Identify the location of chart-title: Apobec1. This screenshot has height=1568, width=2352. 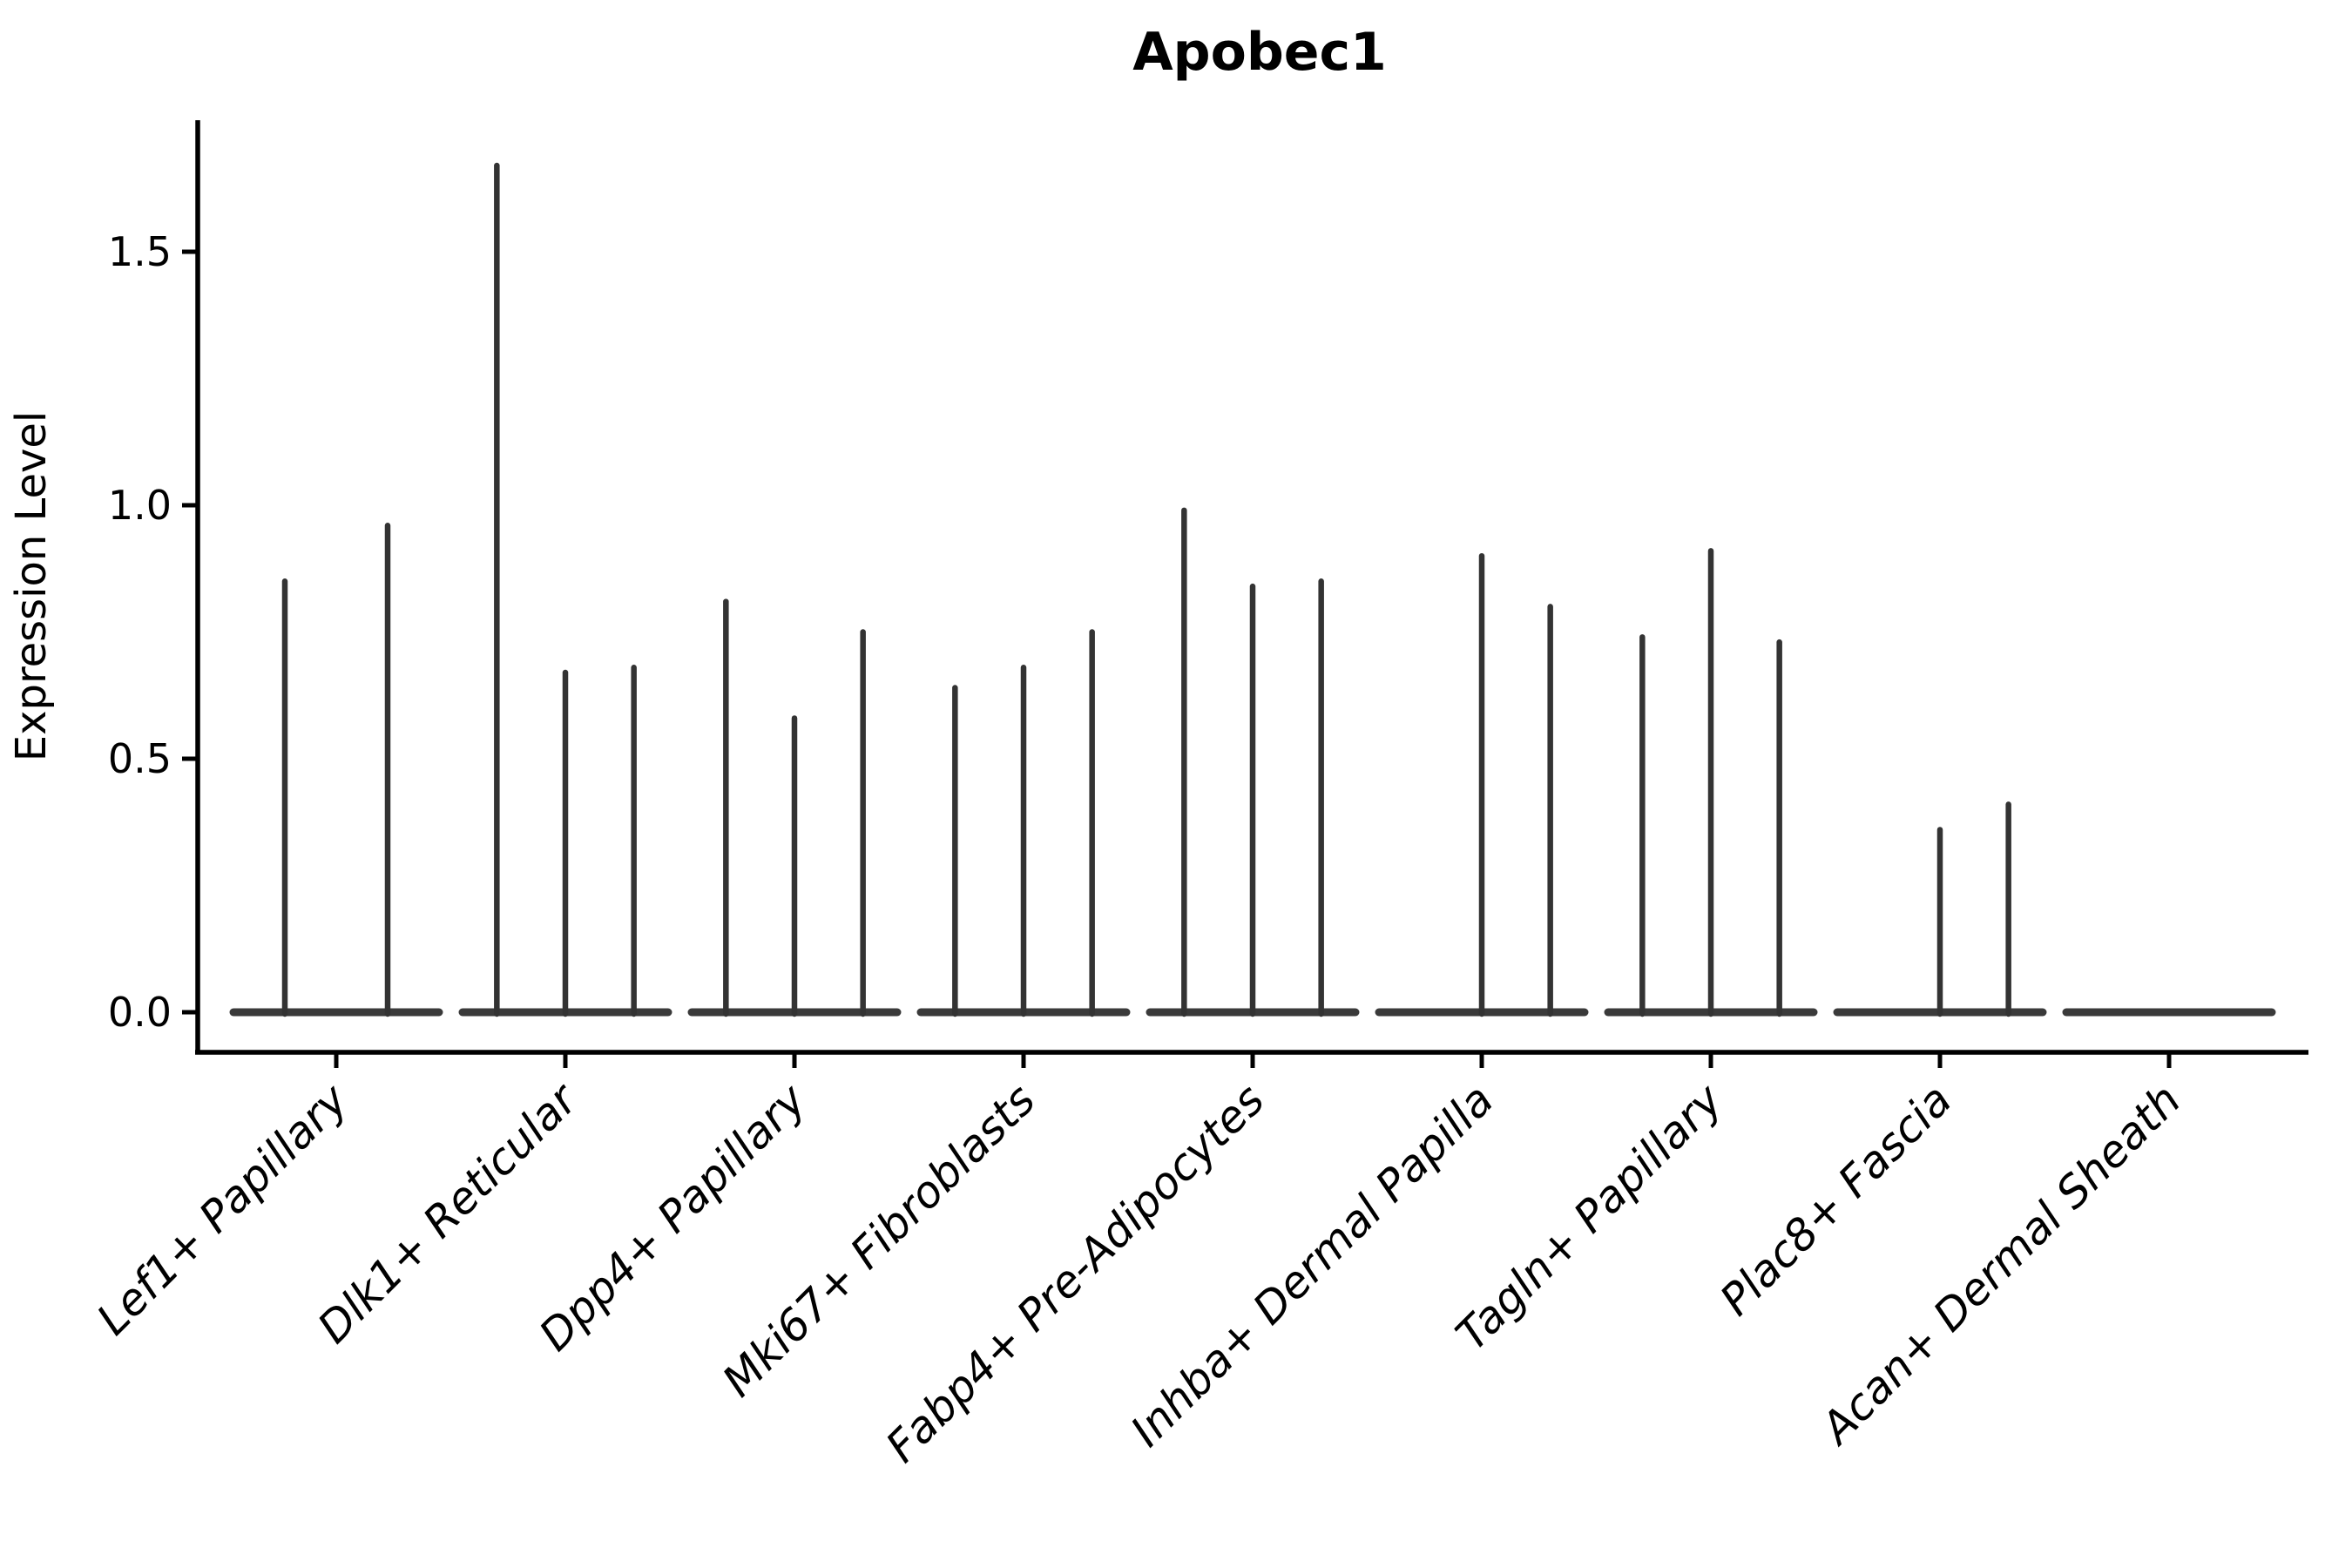
(1260, 52).